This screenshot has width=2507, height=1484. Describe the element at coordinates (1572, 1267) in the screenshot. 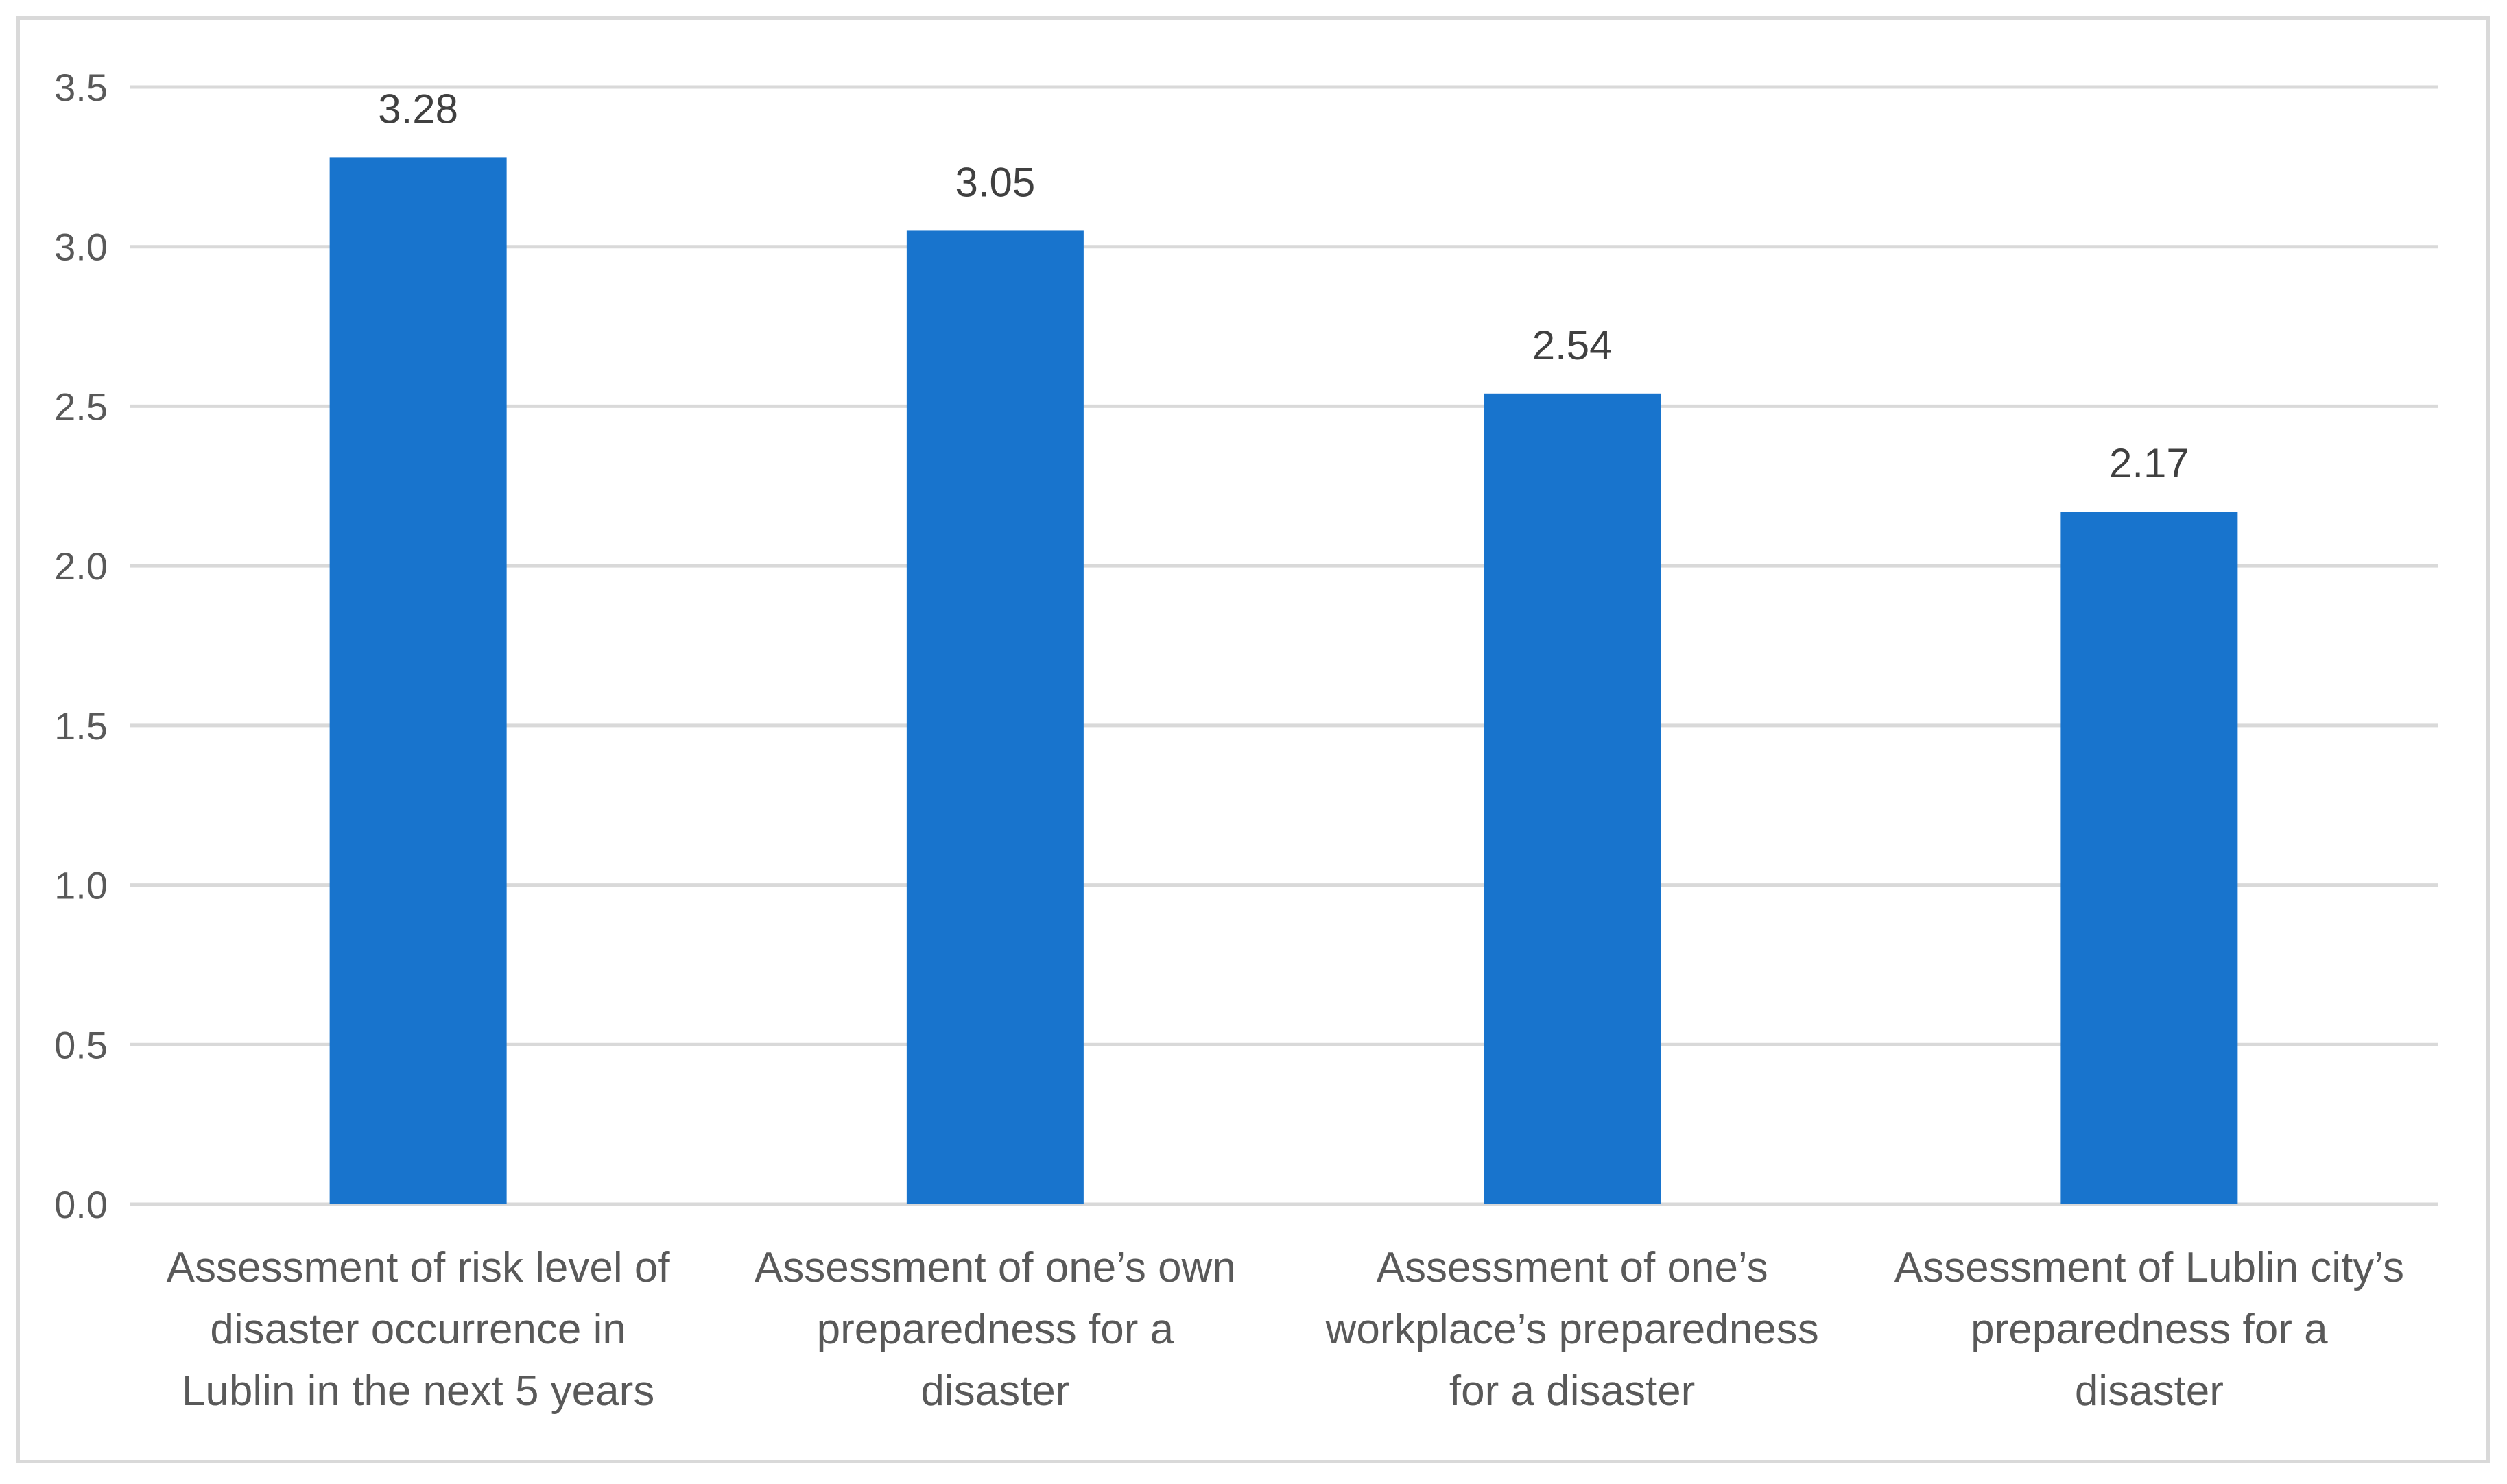

I see `category-label-line: Assessment of one’s` at that location.